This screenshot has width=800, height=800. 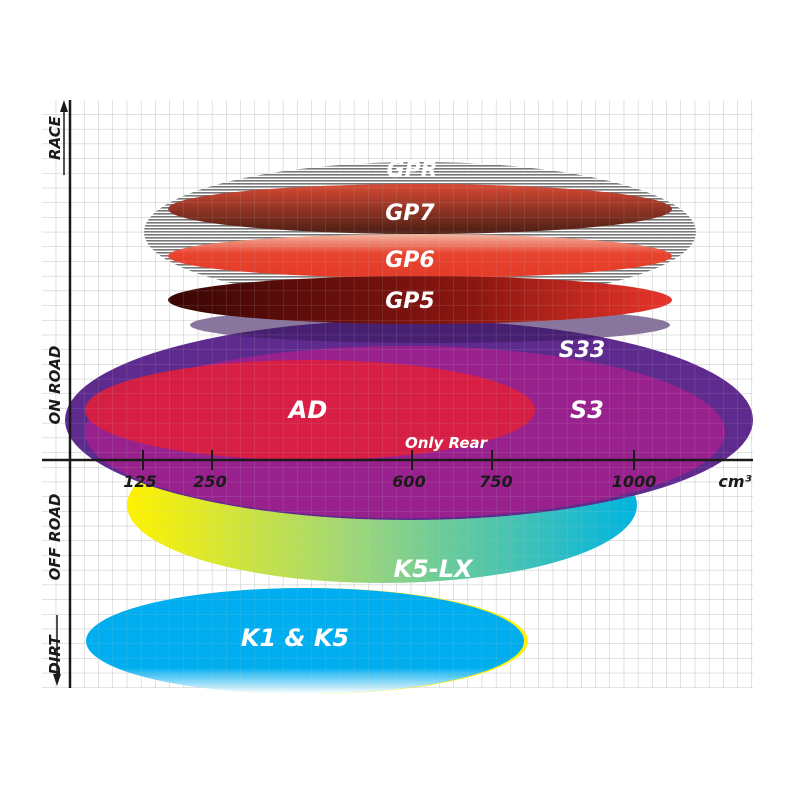 What do you see at coordinates (495, 481) in the screenshot?
I see `tick-750: 750` at bounding box center [495, 481].